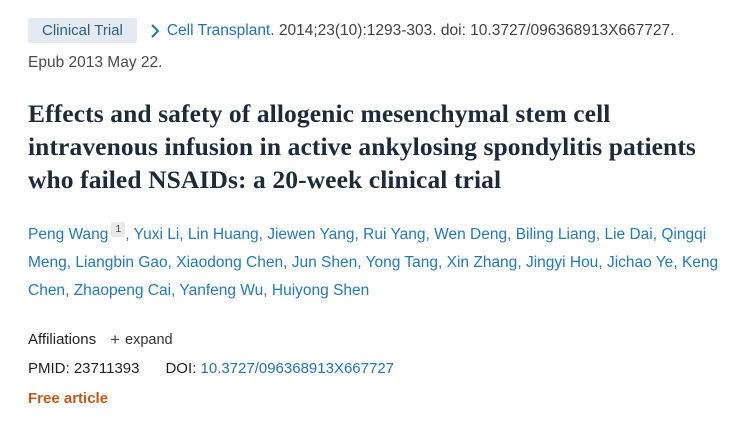 This screenshot has width=756, height=423. Describe the element at coordinates (324, 263) in the screenshot. I see `author-link: Jun Shen` at that location.